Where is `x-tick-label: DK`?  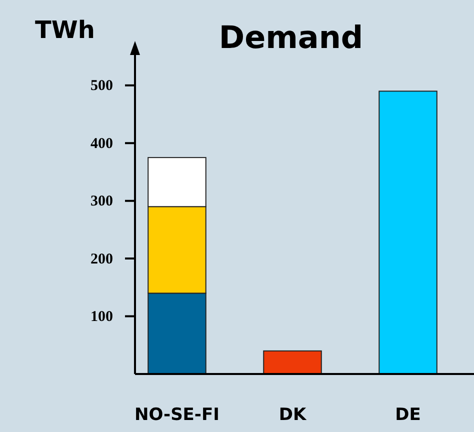 x-tick-label: DK is located at coordinates (292, 415).